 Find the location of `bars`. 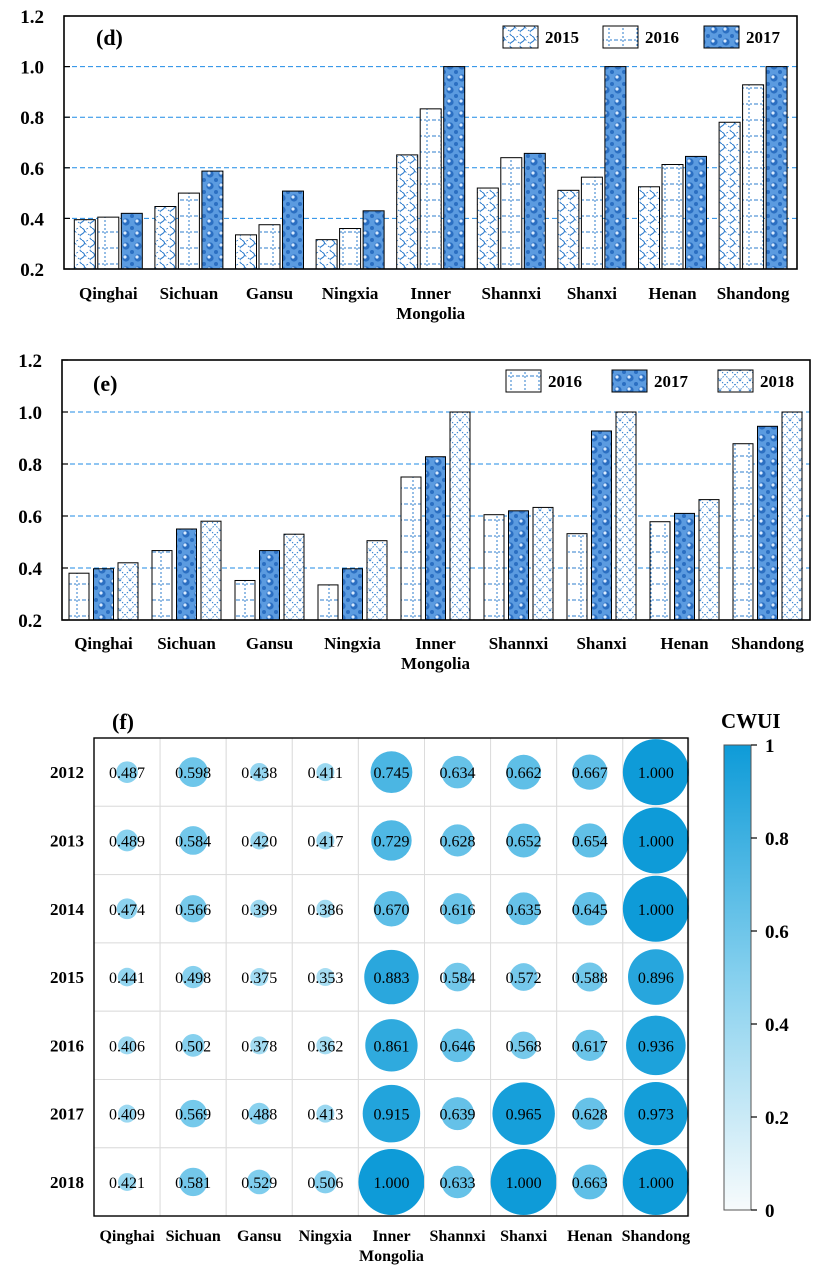

bars is located at coordinates (430, 168).